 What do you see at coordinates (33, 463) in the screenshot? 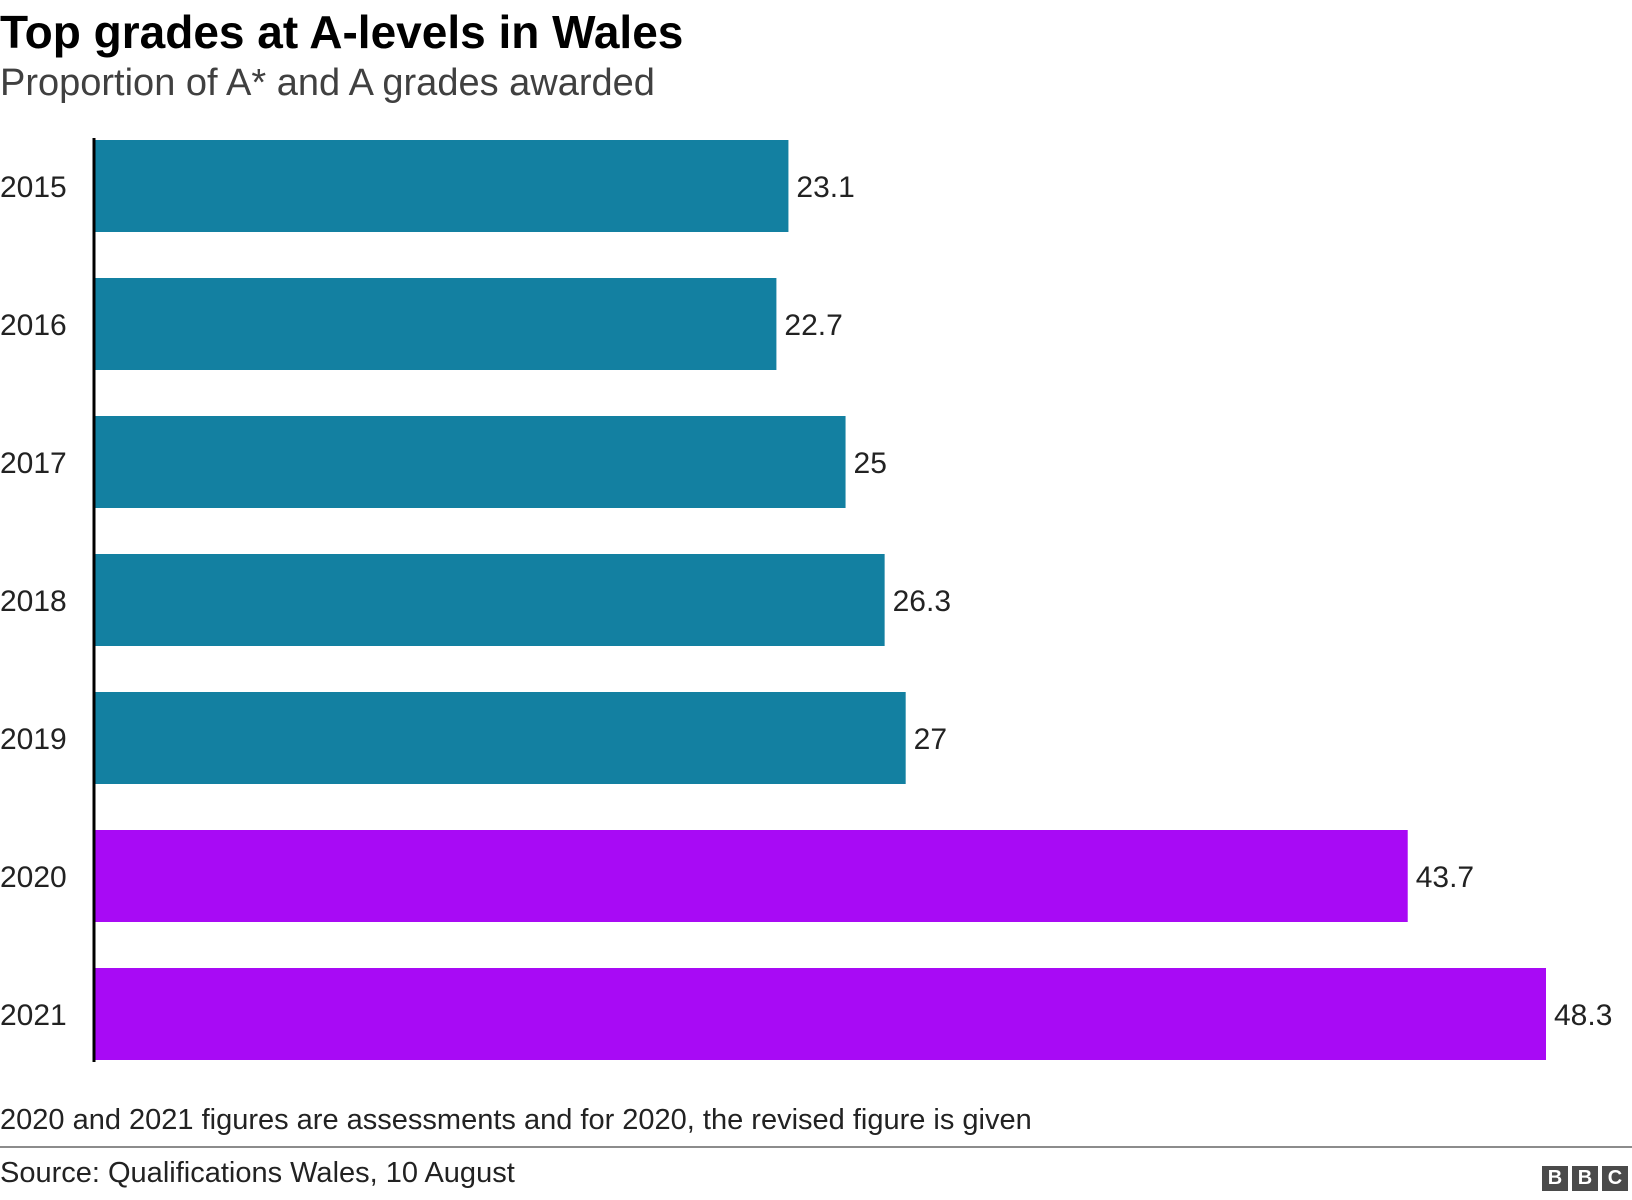
I see `category-label-2017: 2017` at bounding box center [33, 463].